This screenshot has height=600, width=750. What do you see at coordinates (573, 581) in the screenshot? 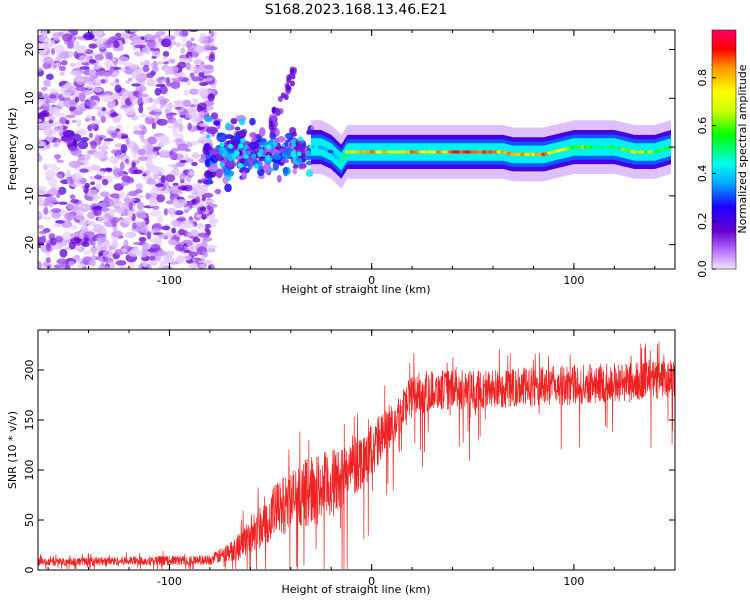
I see `snr-x-tick-label: 100` at bounding box center [573, 581].